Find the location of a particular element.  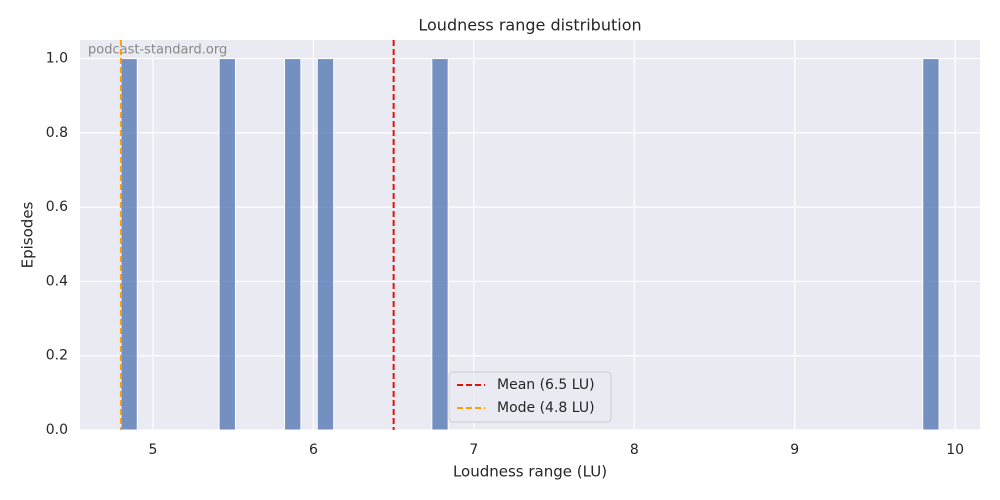

legend-label: Mean (6.5 LU) is located at coordinates (546, 385).